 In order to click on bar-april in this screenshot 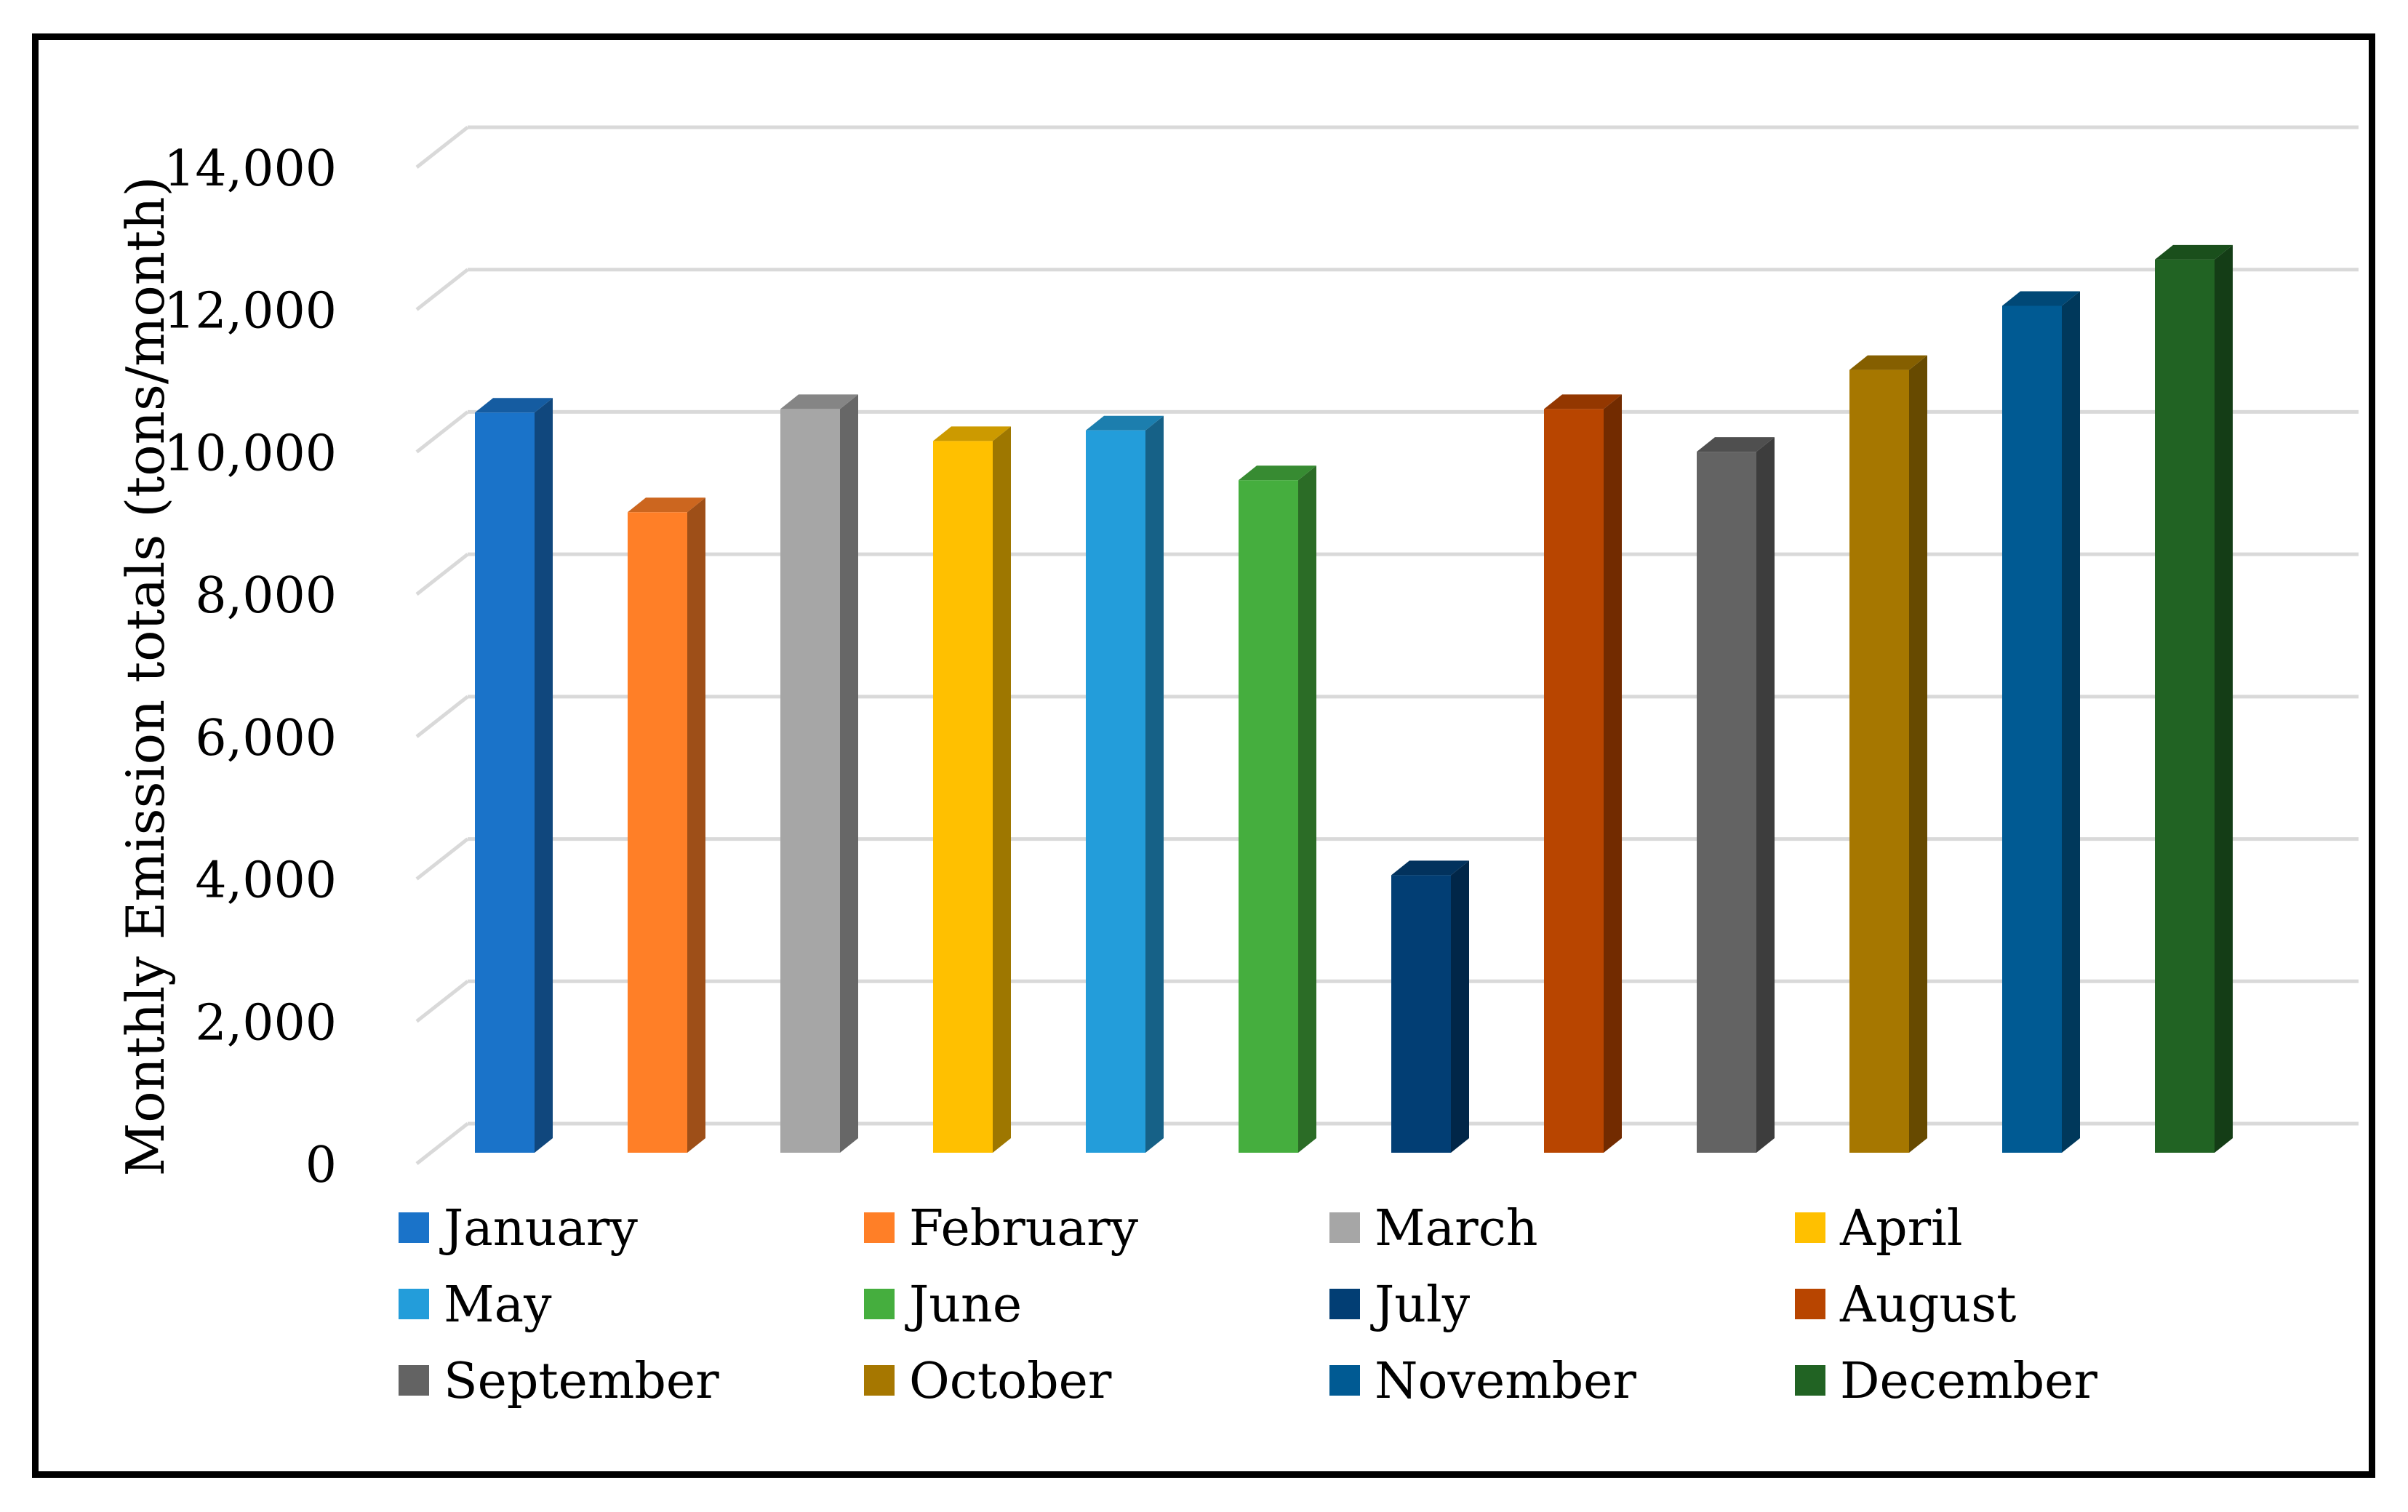, I will do `click(972, 789)`.